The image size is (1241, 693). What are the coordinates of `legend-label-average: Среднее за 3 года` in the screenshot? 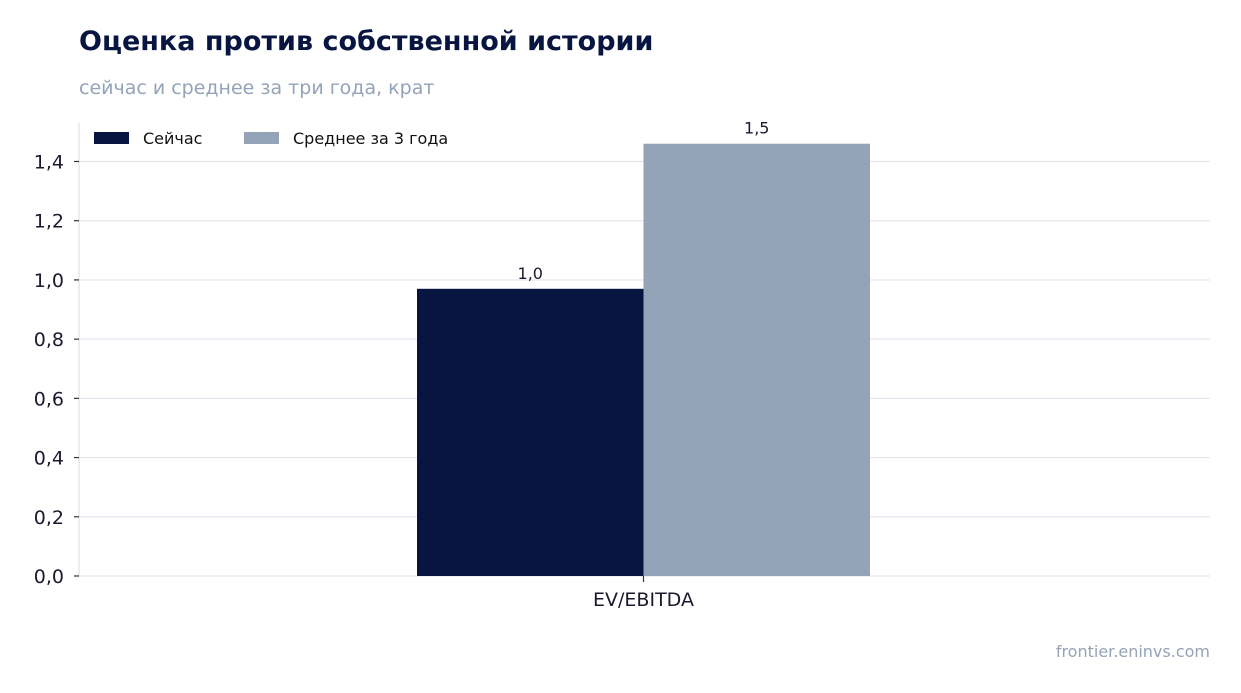 It's located at (370, 138).